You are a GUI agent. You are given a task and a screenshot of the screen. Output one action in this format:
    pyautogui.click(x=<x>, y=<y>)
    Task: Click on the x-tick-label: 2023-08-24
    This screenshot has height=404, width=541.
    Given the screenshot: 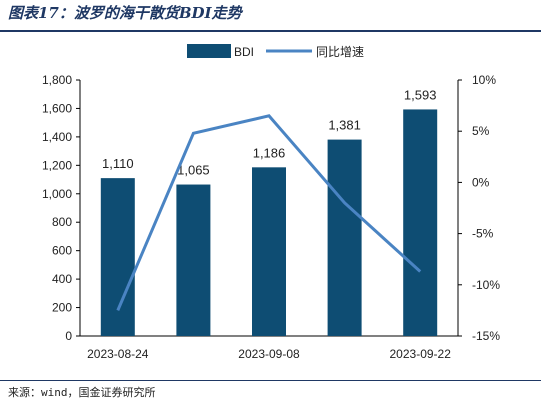 What is the action you would take?
    pyautogui.click(x=118, y=354)
    